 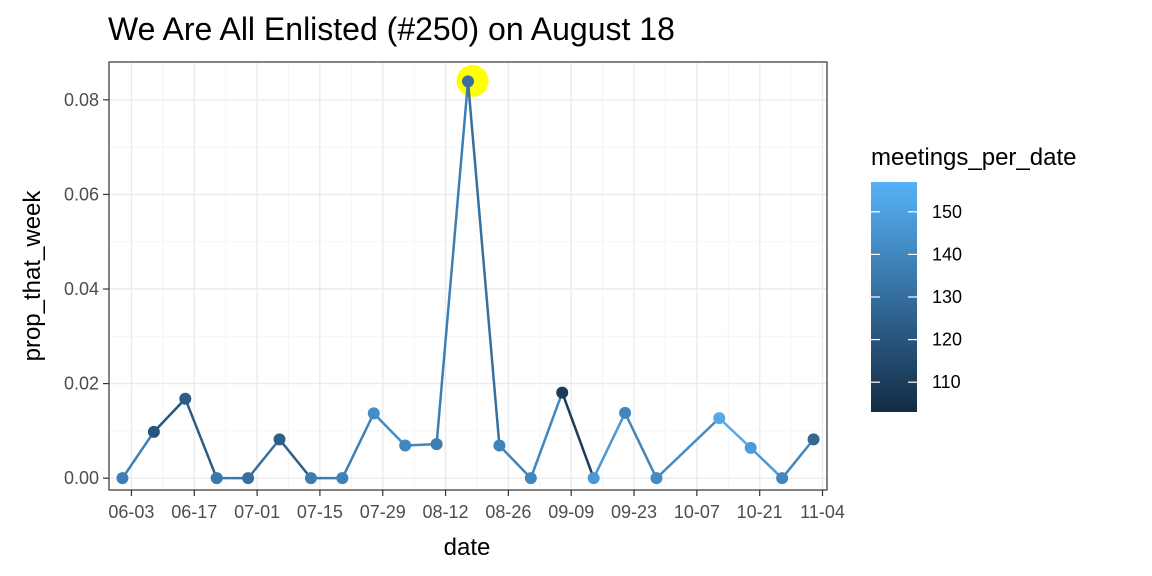 I want to click on chart-title: We Are All Enlisted (#250) on August 18, so click(x=391, y=29).